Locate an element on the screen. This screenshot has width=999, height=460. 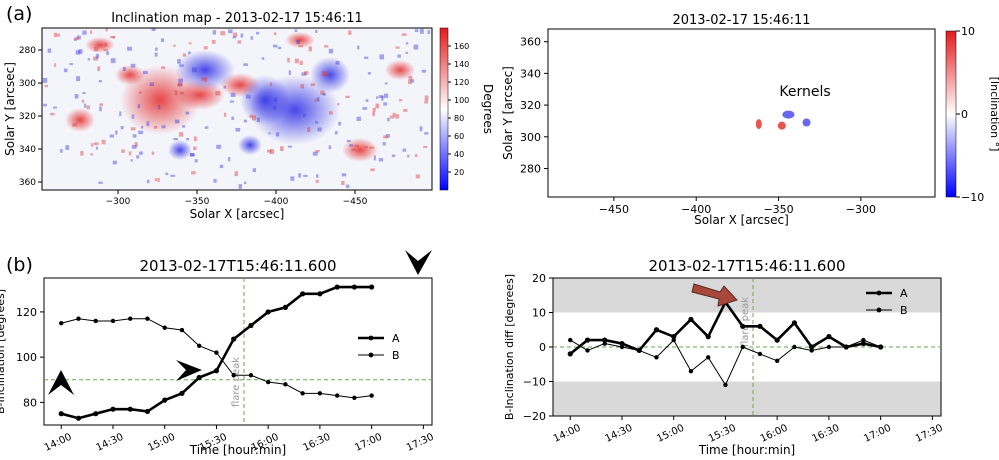
bdiff-legend-label-A: A is located at coordinates (904, 293).